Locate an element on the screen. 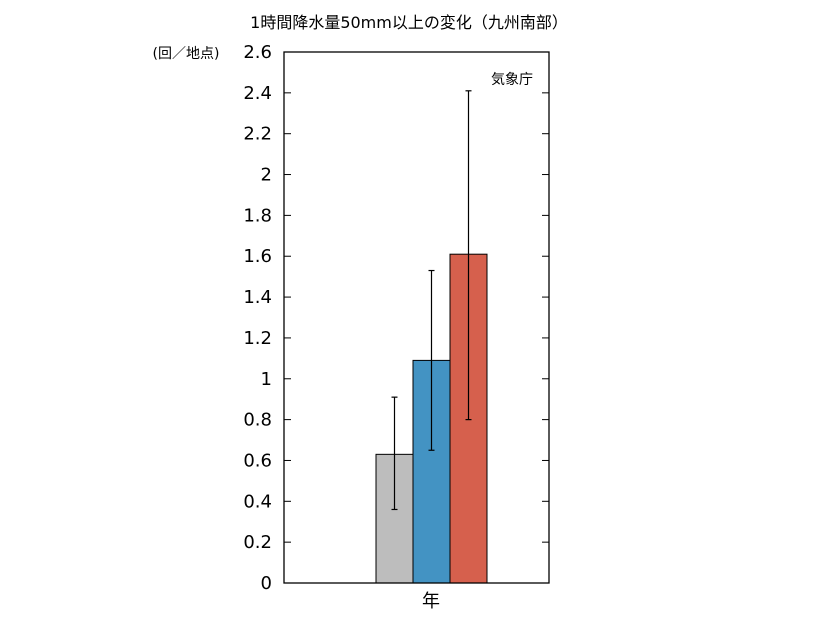  y-tick-label: 1.8 is located at coordinates (257, 215).